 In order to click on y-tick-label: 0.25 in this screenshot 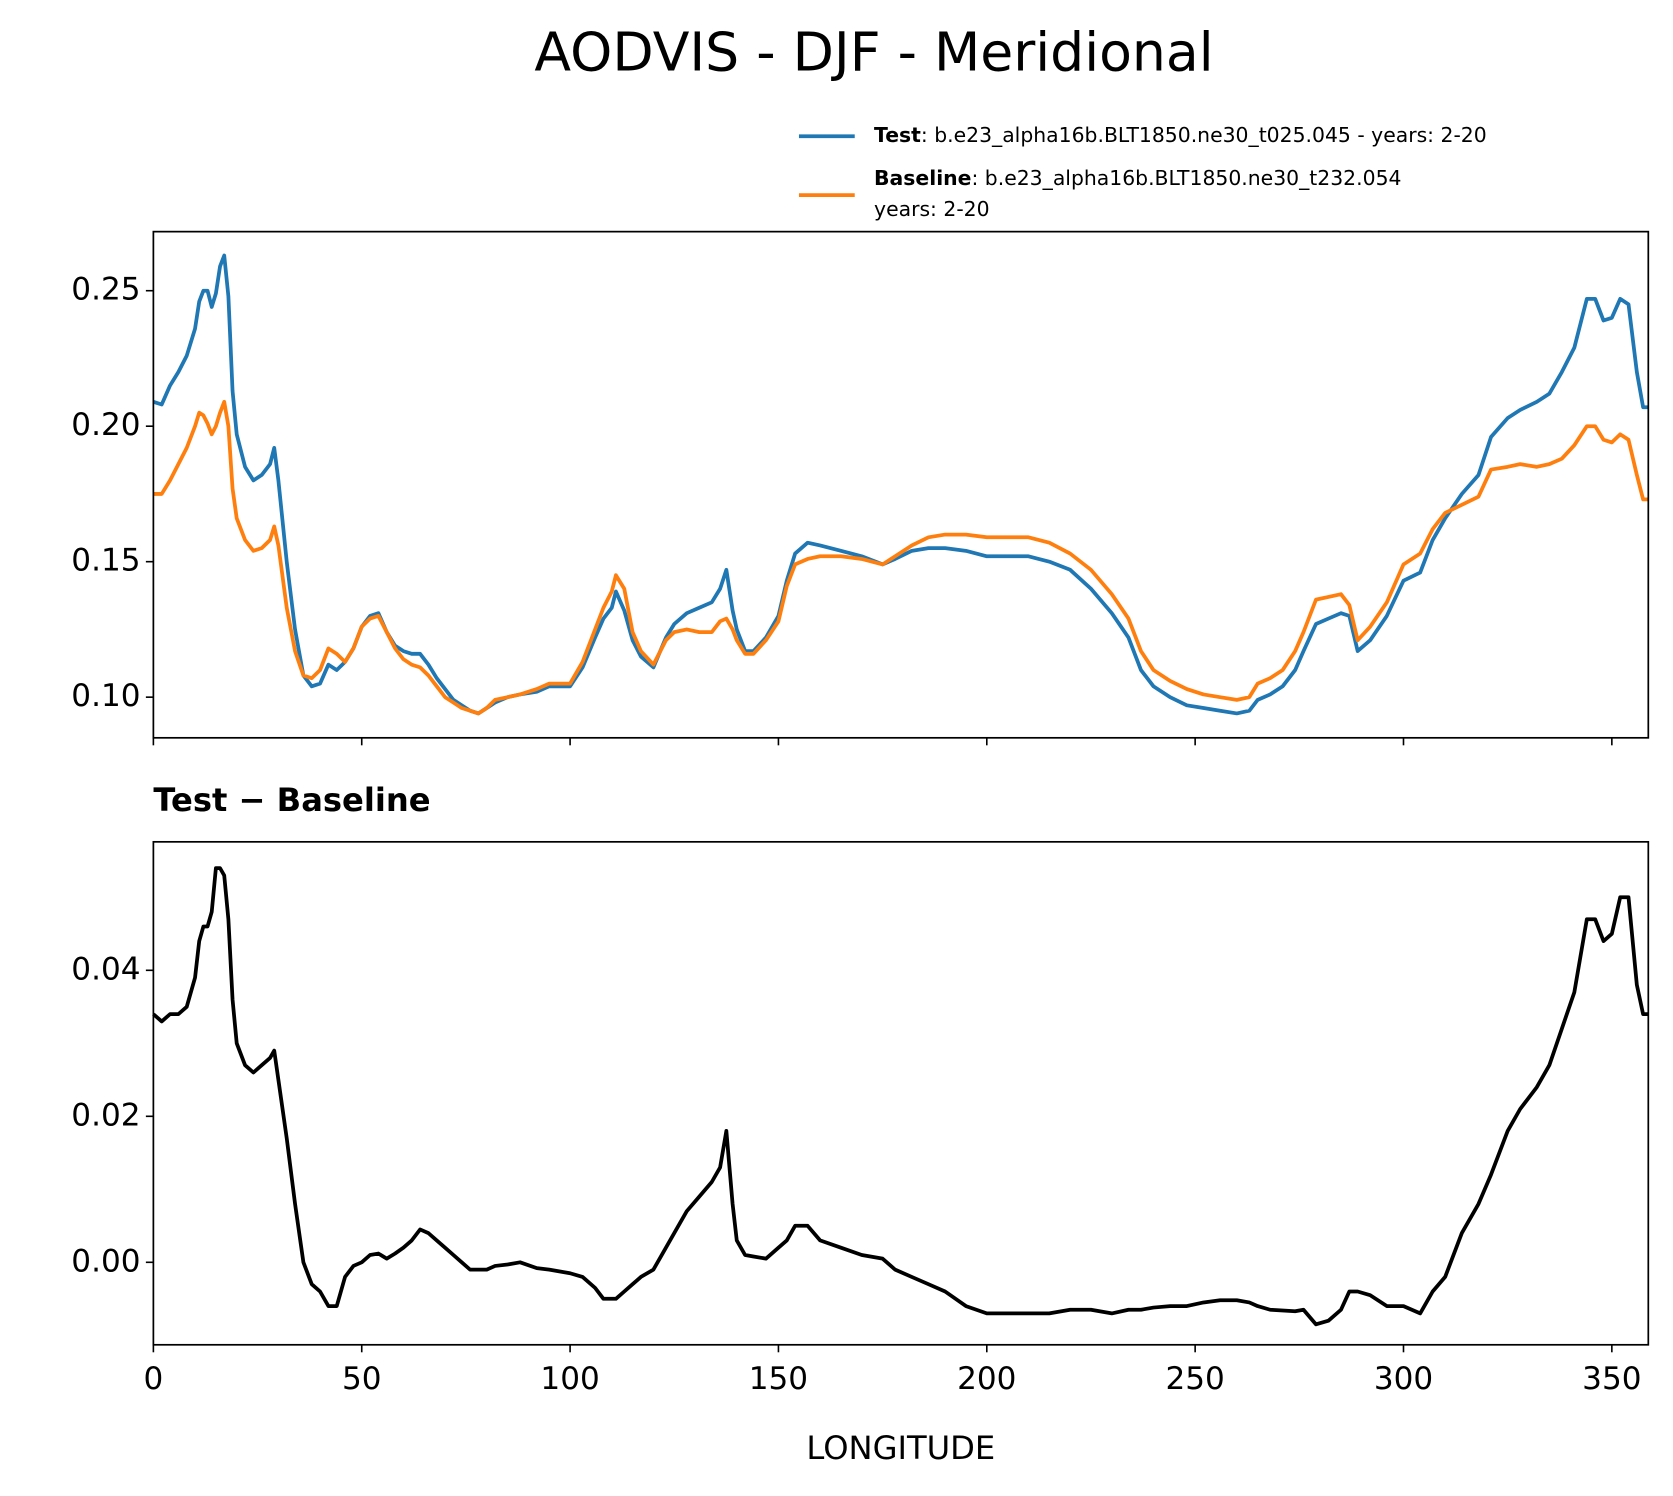, I will do `click(105, 290)`.